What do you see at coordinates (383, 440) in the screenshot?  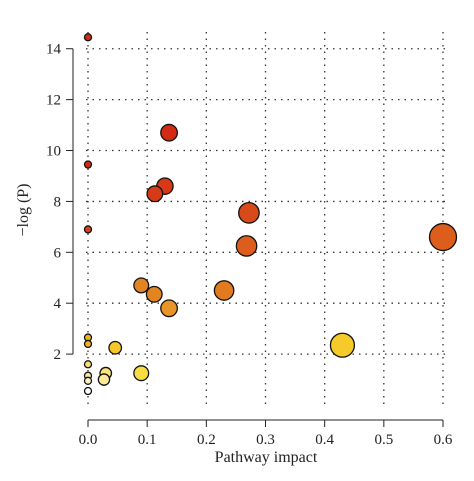 I see `x-tick-label: 0.5` at bounding box center [383, 440].